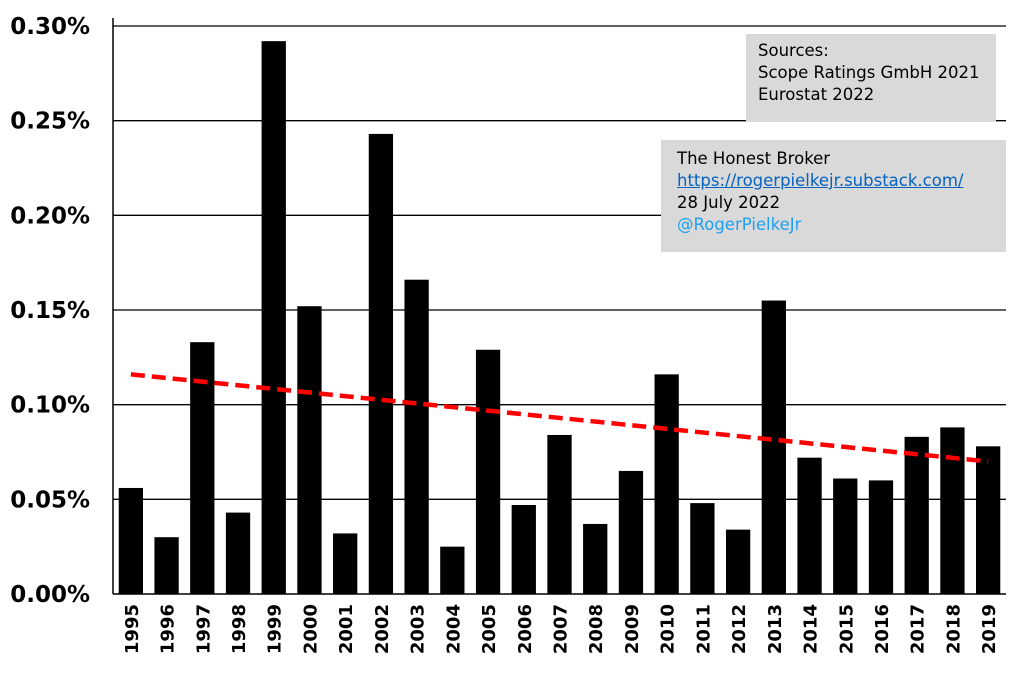  What do you see at coordinates (820, 180) in the screenshot?
I see `credit-url-link: https://rogerpielkejr.substack.com/` at bounding box center [820, 180].